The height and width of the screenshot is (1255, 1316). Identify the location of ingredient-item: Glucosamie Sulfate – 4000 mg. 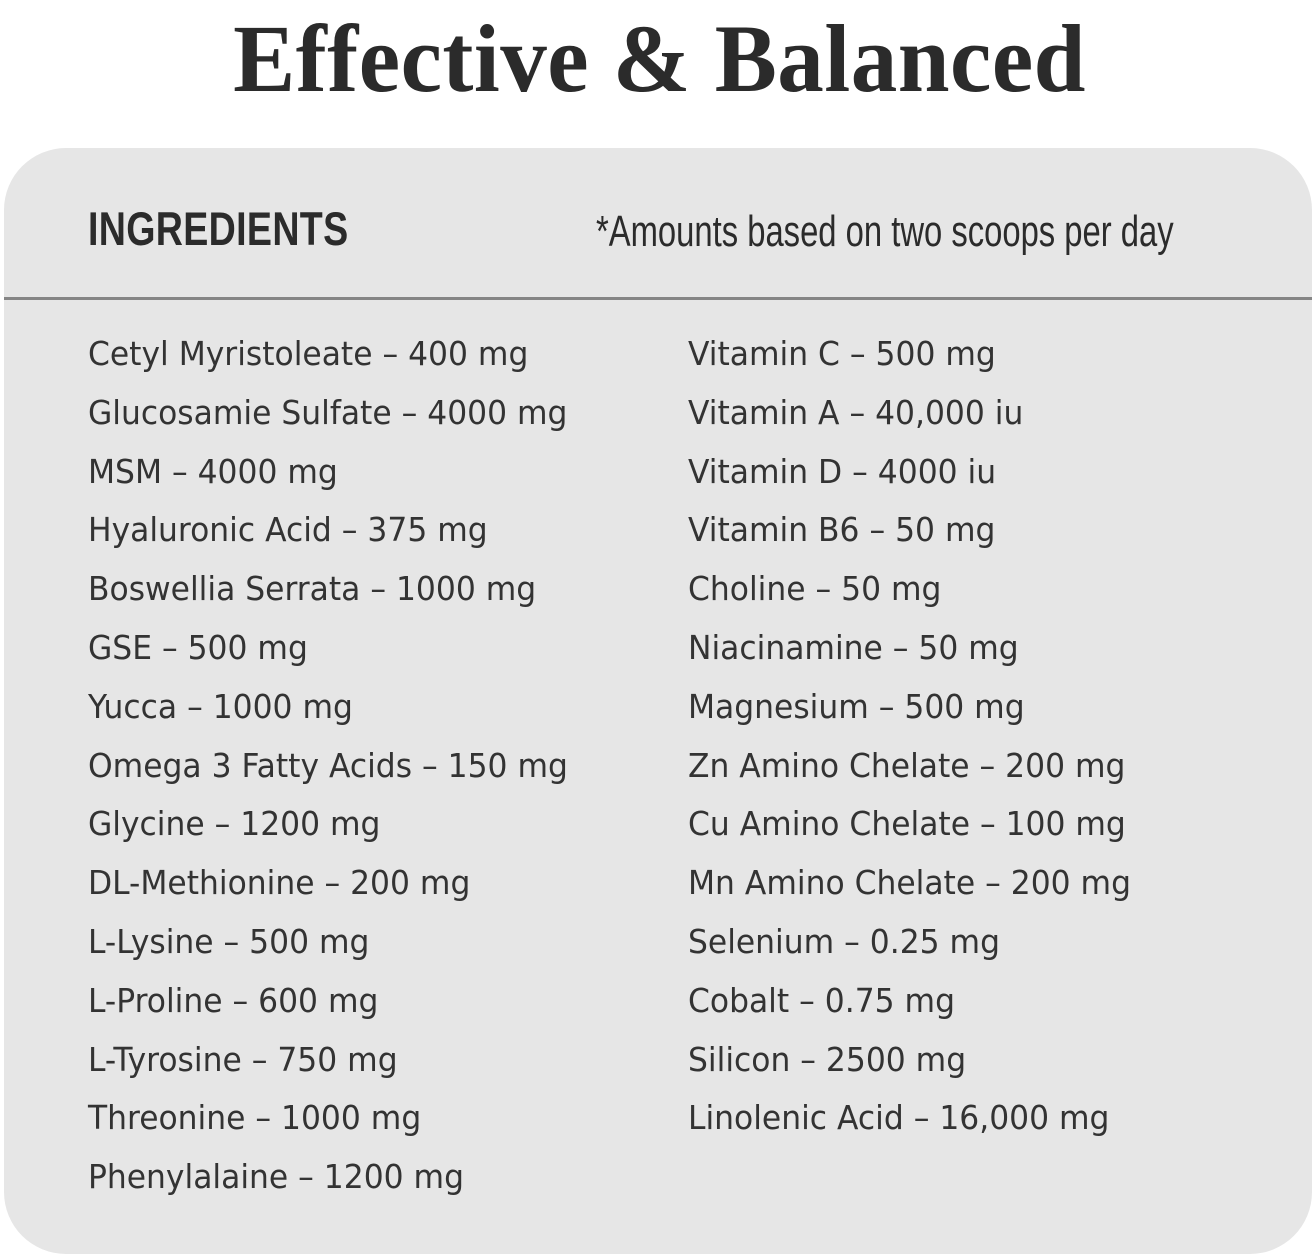
(328, 412).